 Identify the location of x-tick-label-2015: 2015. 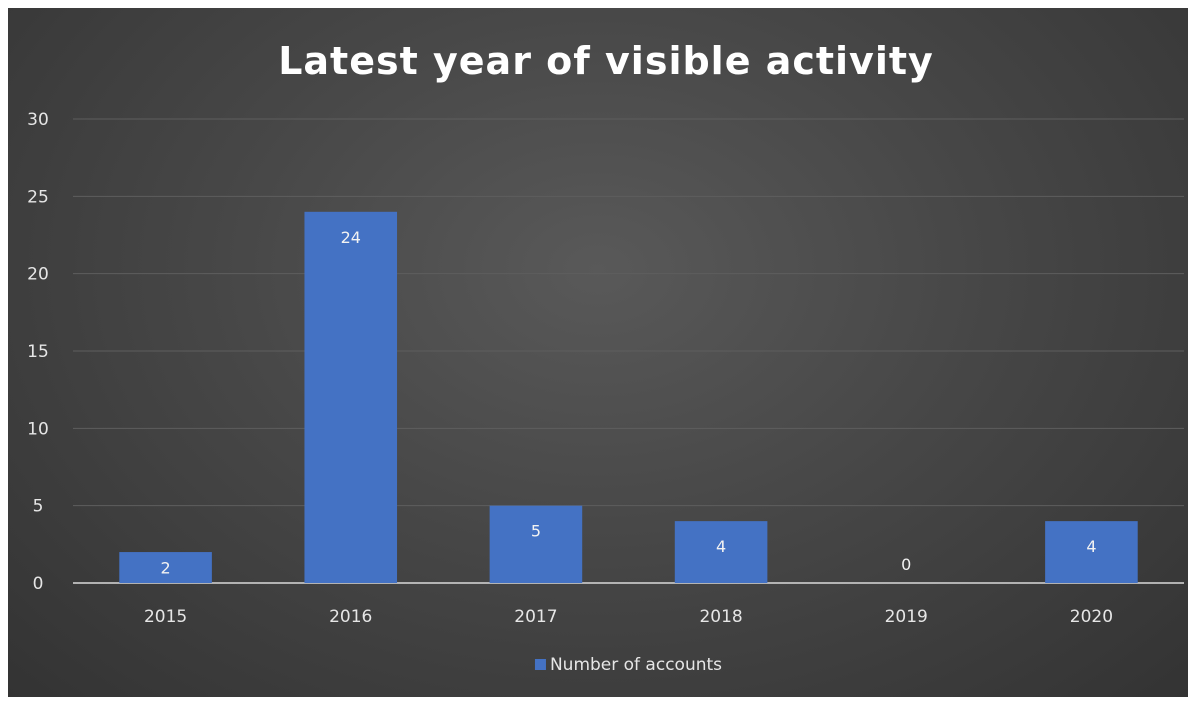
(165, 617).